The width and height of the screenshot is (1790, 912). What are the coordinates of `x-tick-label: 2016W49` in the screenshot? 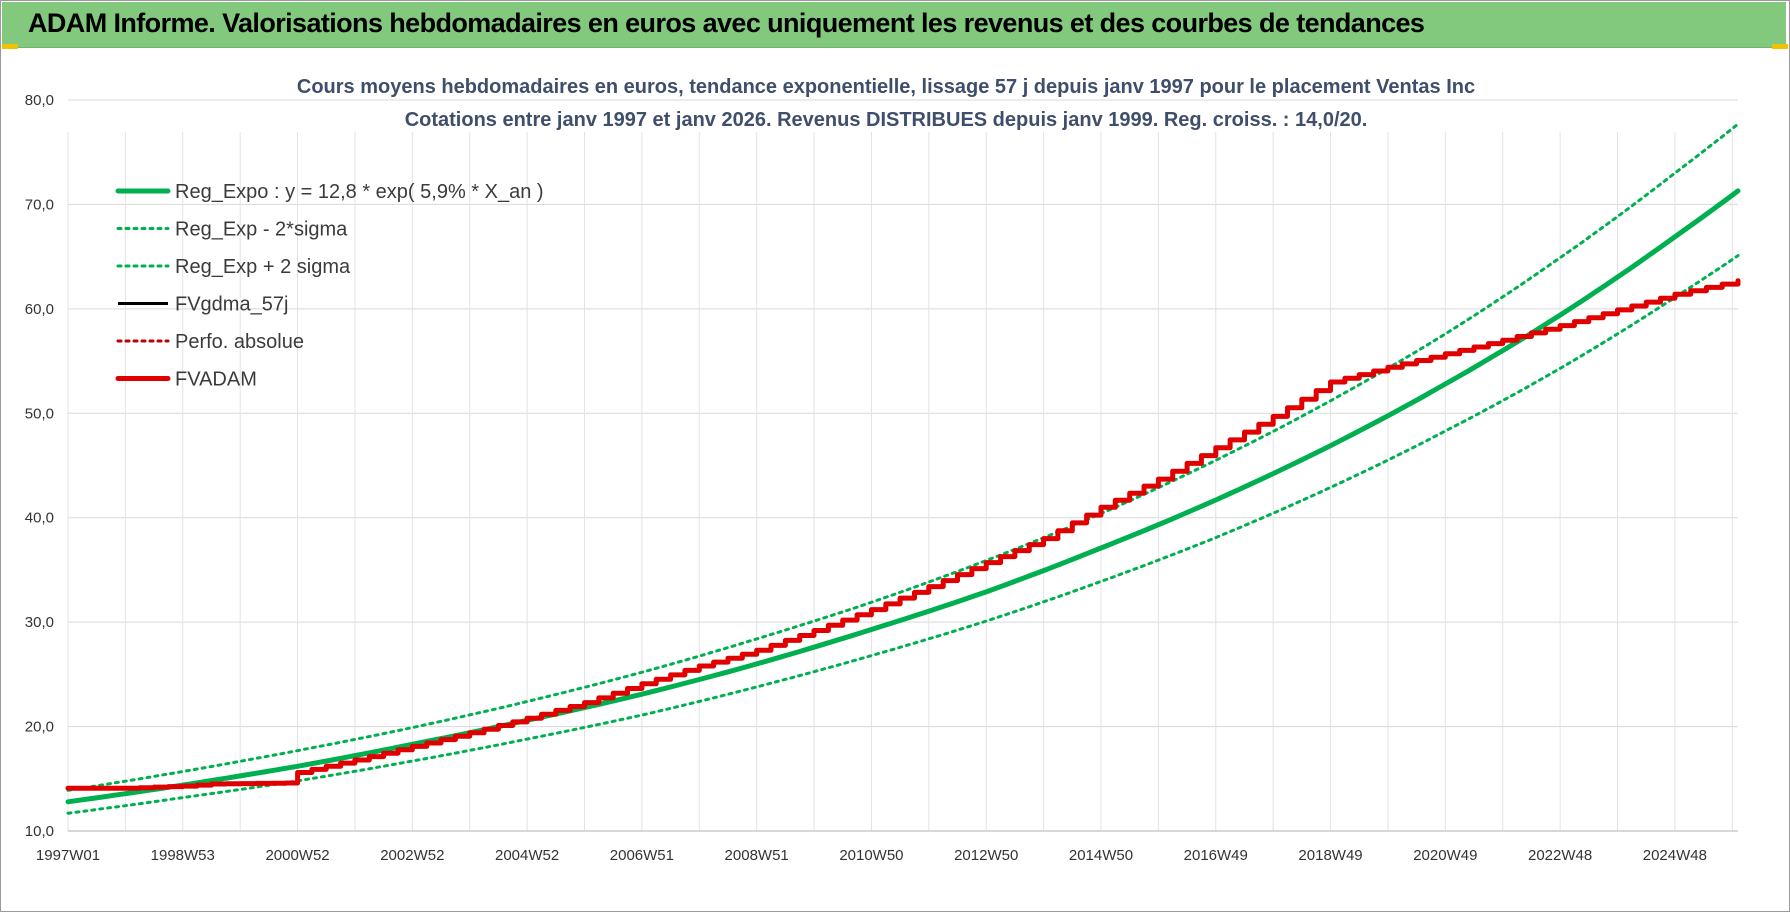 It's located at (1216, 855).